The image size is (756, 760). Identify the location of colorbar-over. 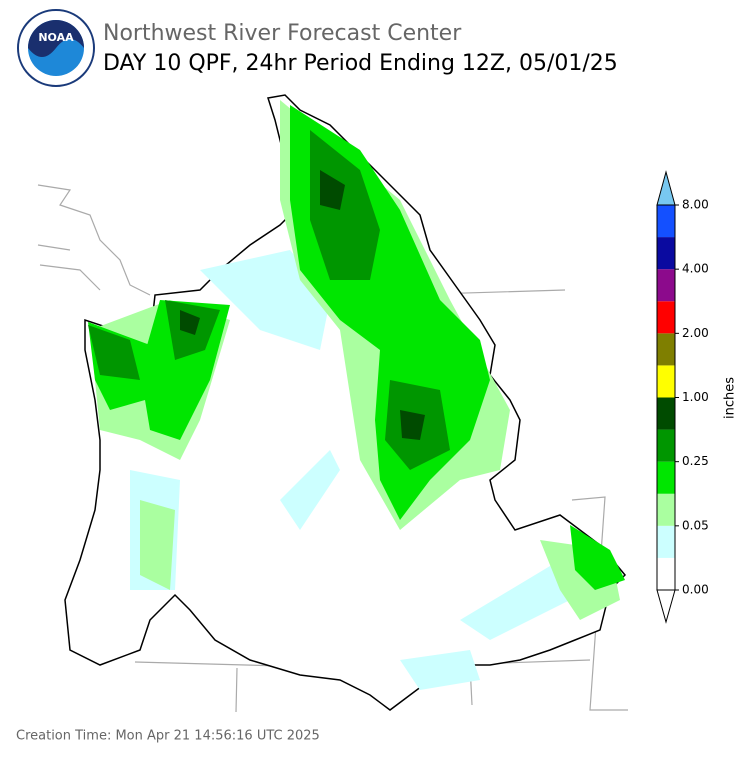
(666, 188).